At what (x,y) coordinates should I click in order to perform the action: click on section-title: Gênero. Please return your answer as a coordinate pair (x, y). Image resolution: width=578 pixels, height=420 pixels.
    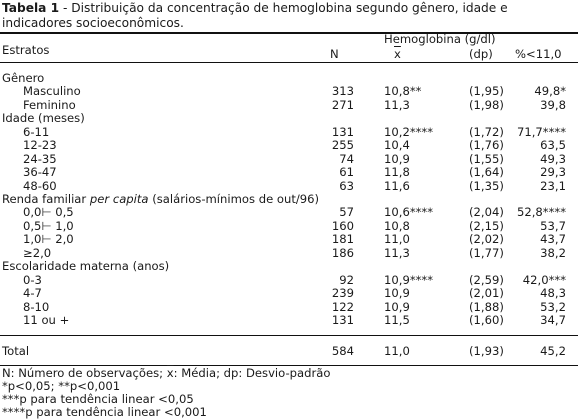
    Looking at the image, I should click on (23, 78).